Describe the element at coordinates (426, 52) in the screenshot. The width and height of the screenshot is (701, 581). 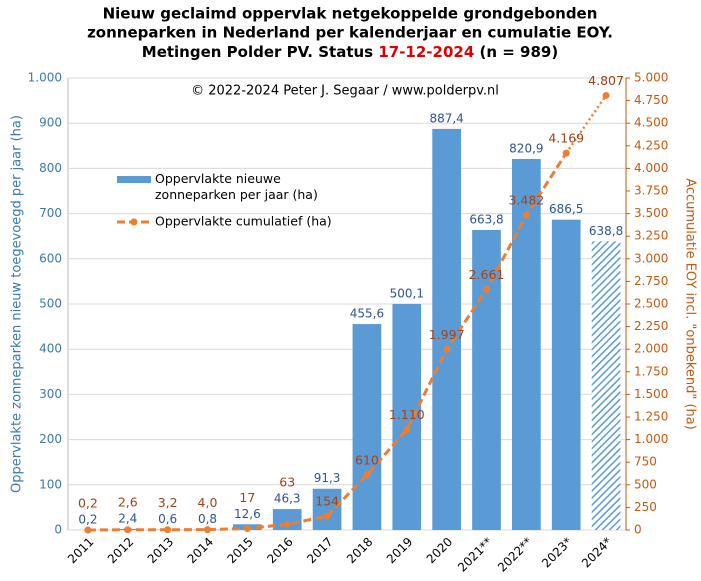
I see `title-date: 17-12-2024` at that location.